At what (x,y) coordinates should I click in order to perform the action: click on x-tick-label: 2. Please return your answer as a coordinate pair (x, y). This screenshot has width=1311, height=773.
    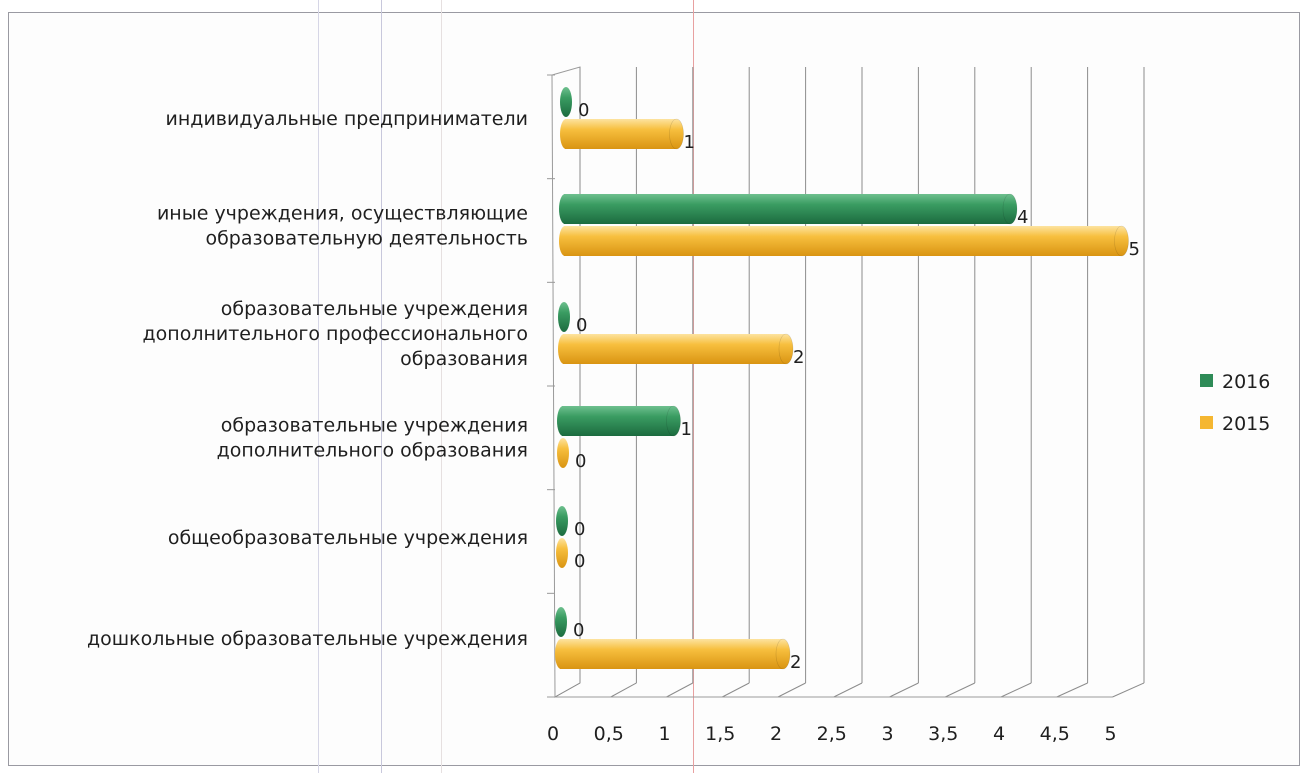
    Looking at the image, I should click on (776, 734).